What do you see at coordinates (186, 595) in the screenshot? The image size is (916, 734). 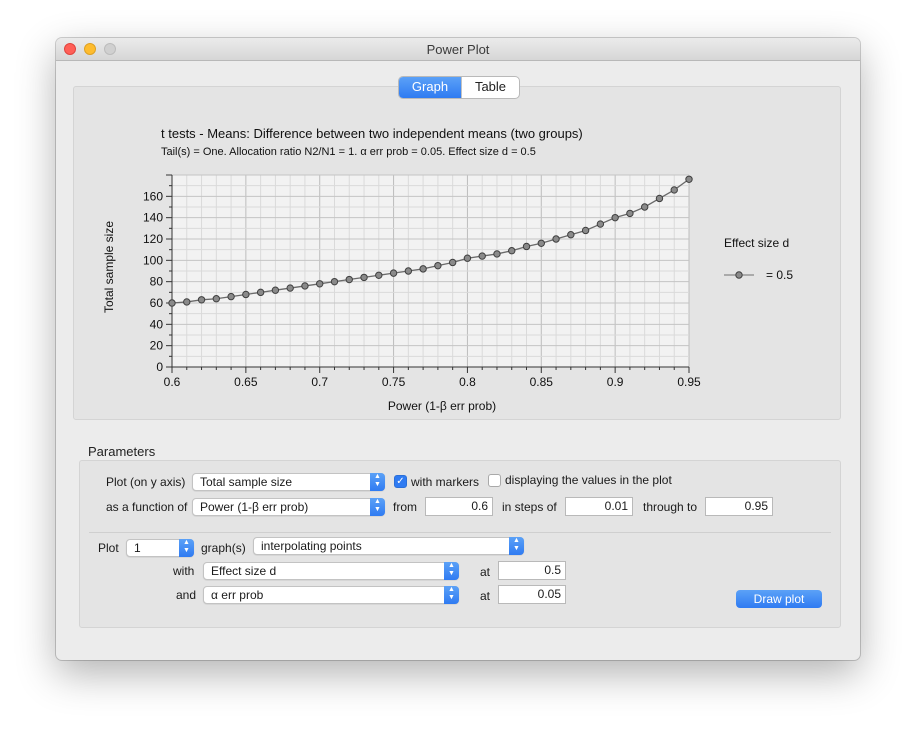 I see `and-label: and` at bounding box center [186, 595].